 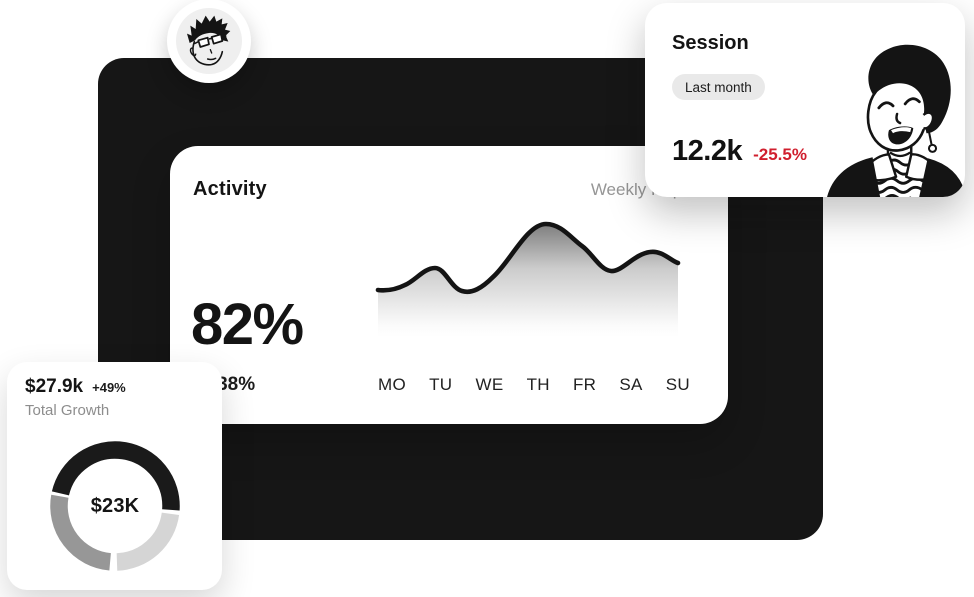 I want to click on donut-segment-dark, so click(x=115, y=476).